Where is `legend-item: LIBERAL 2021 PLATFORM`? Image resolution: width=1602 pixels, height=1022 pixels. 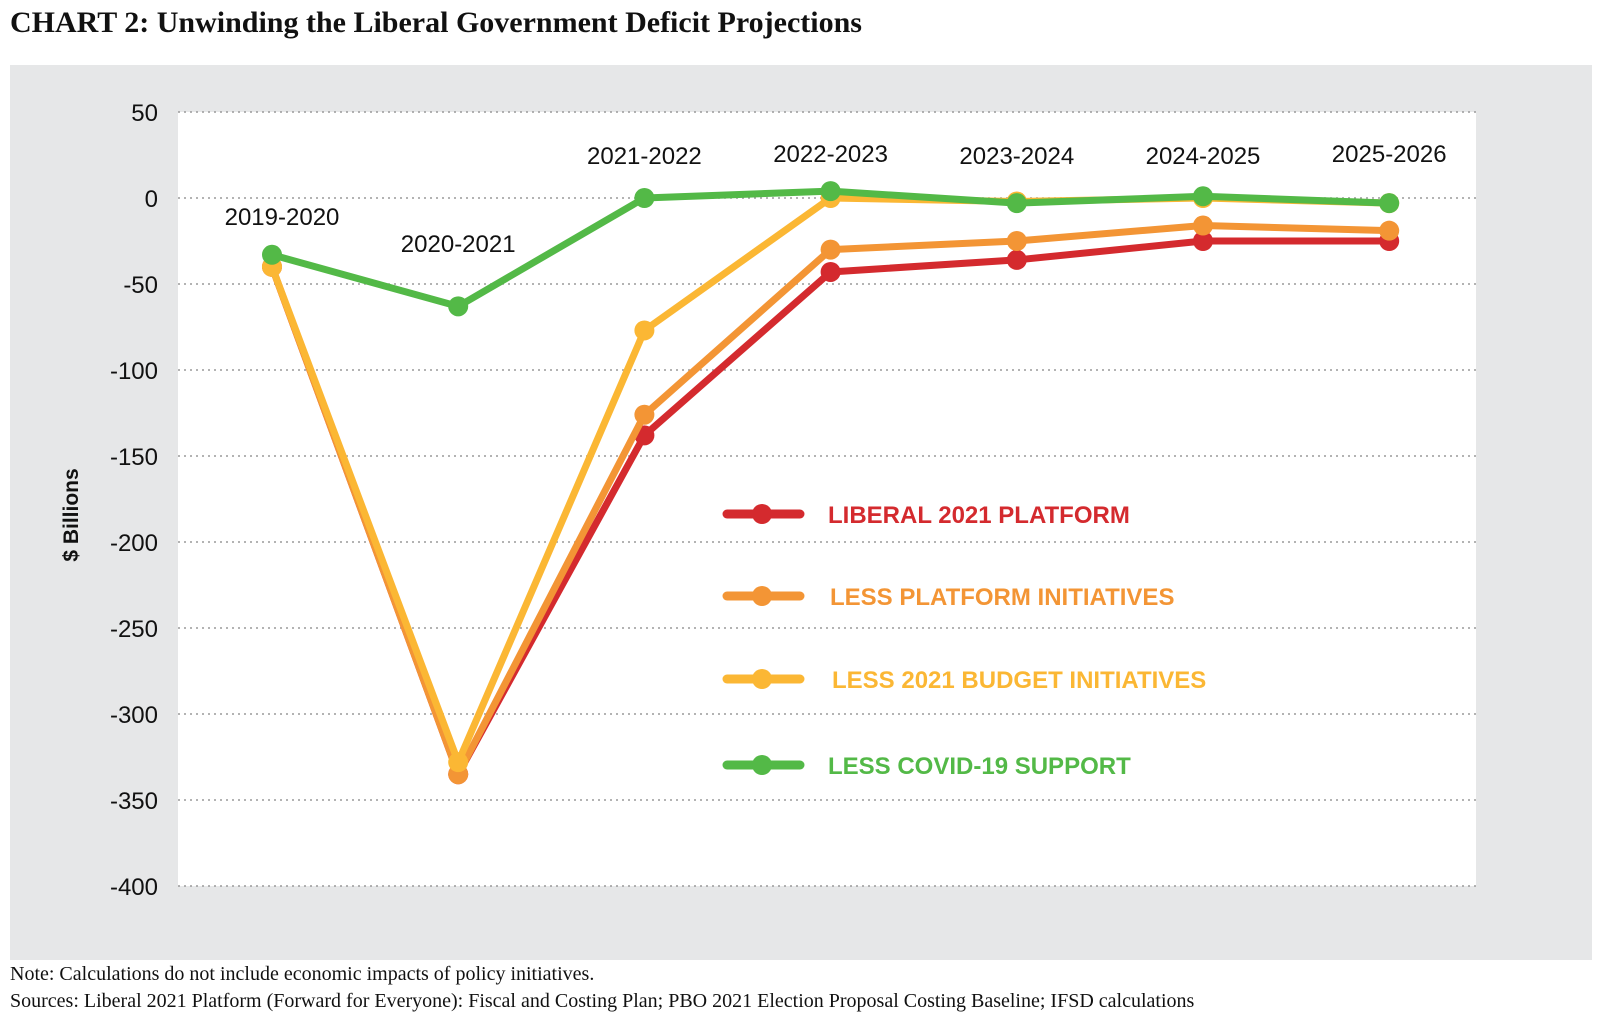 legend-item: LIBERAL 2021 PLATFORM is located at coordinates (926, 515).